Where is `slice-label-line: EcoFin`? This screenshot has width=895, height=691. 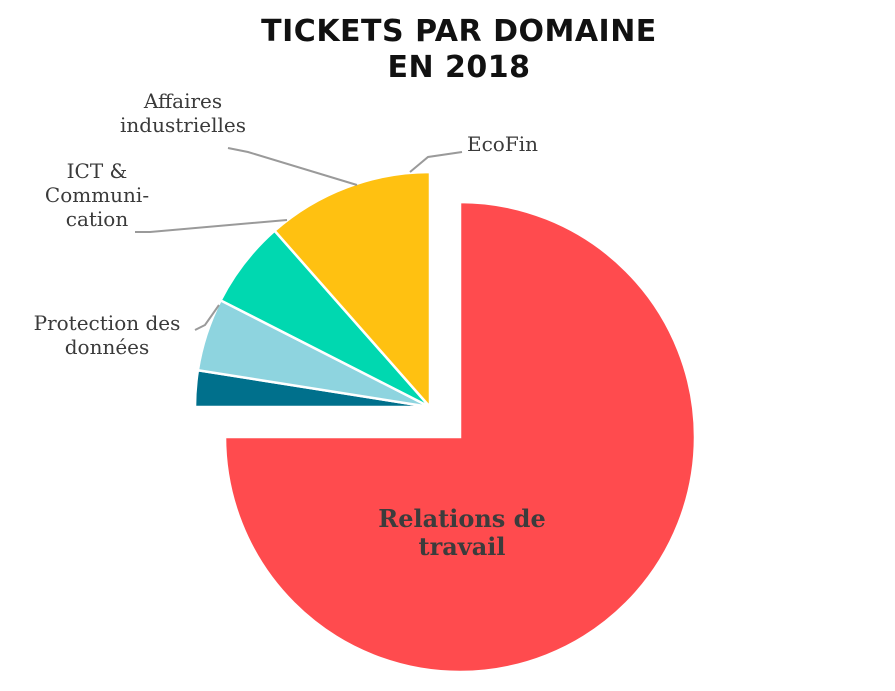 slice-label-line: EcoFin is located at coordinates (502, 144).